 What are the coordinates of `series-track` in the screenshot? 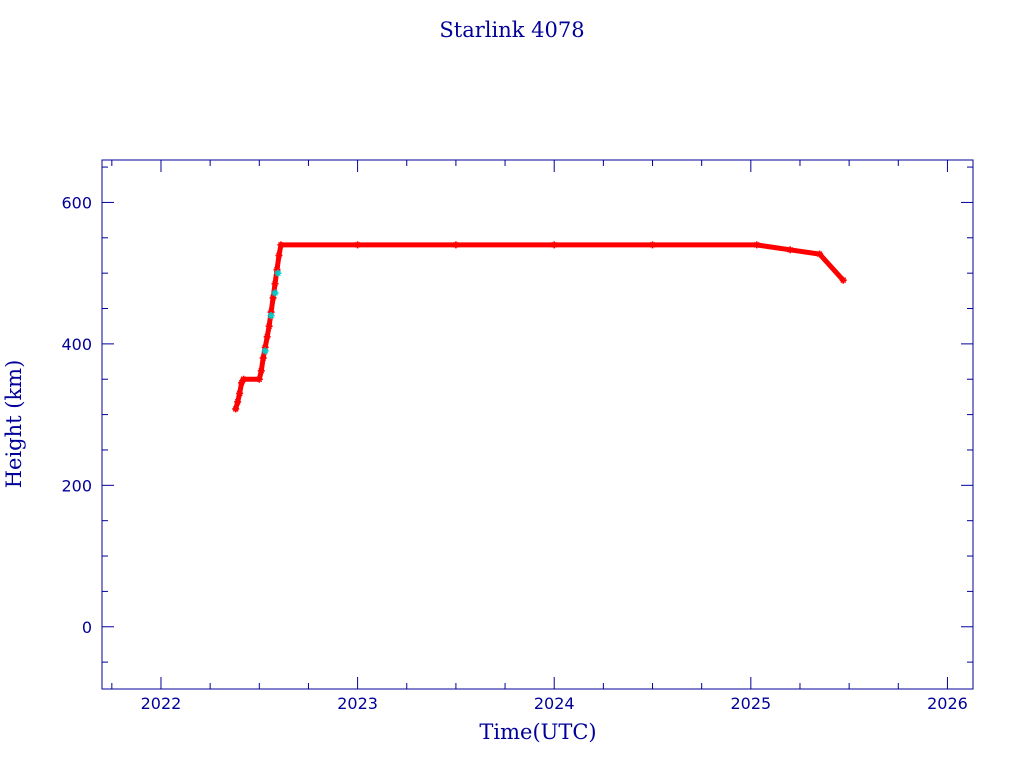 It's located at (539, 327).